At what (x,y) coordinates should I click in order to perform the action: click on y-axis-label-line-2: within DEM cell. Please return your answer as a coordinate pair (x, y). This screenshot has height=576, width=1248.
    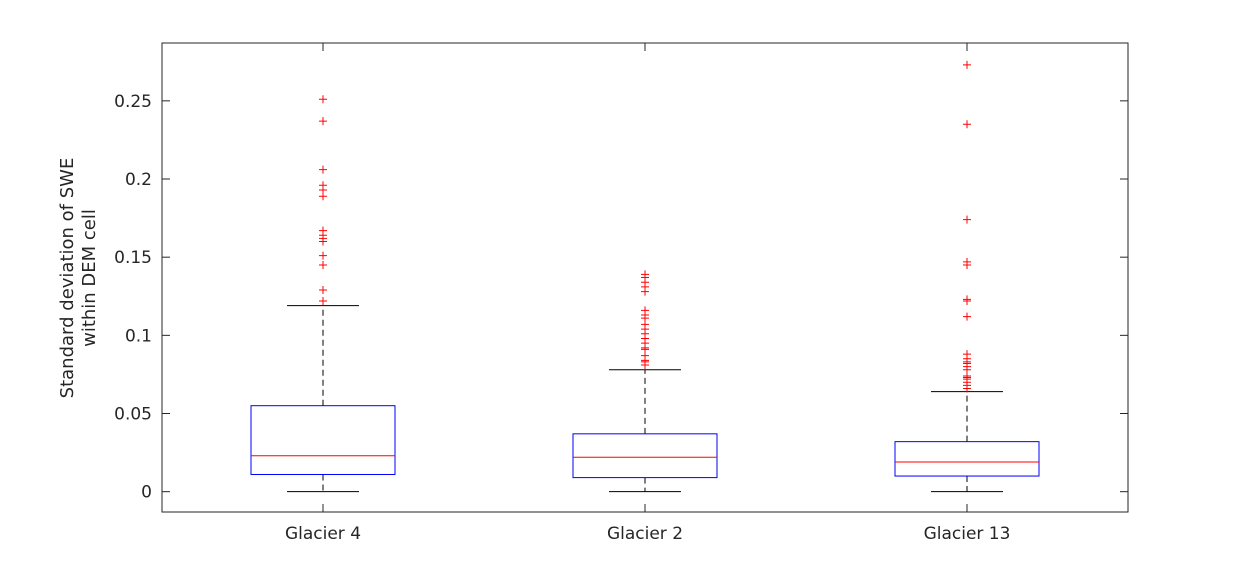
    Looking at the image, I should click on (89, 278).